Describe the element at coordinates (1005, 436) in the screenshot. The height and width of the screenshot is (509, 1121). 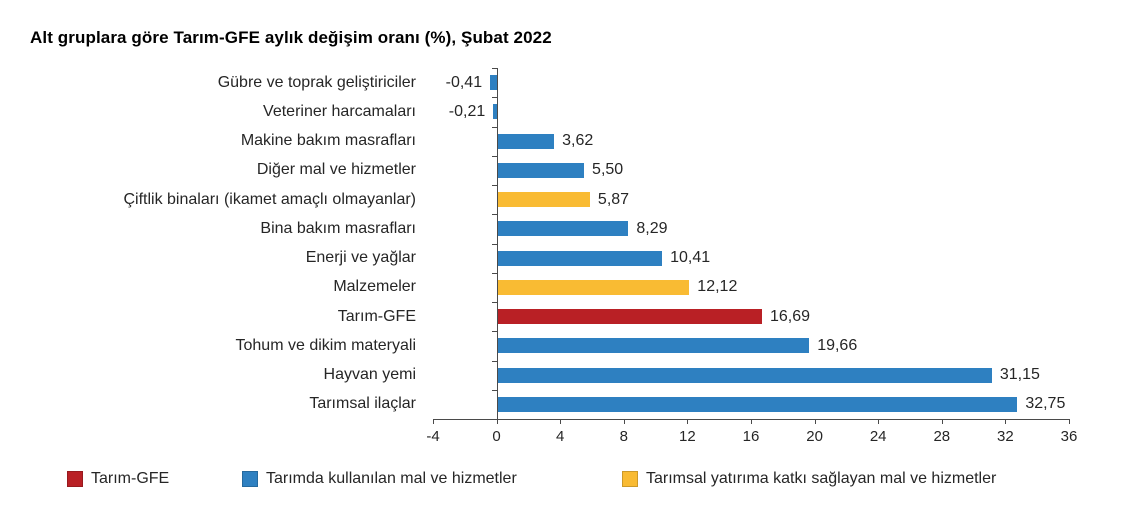
I see `x-axis-tick-label: 32` at that location.